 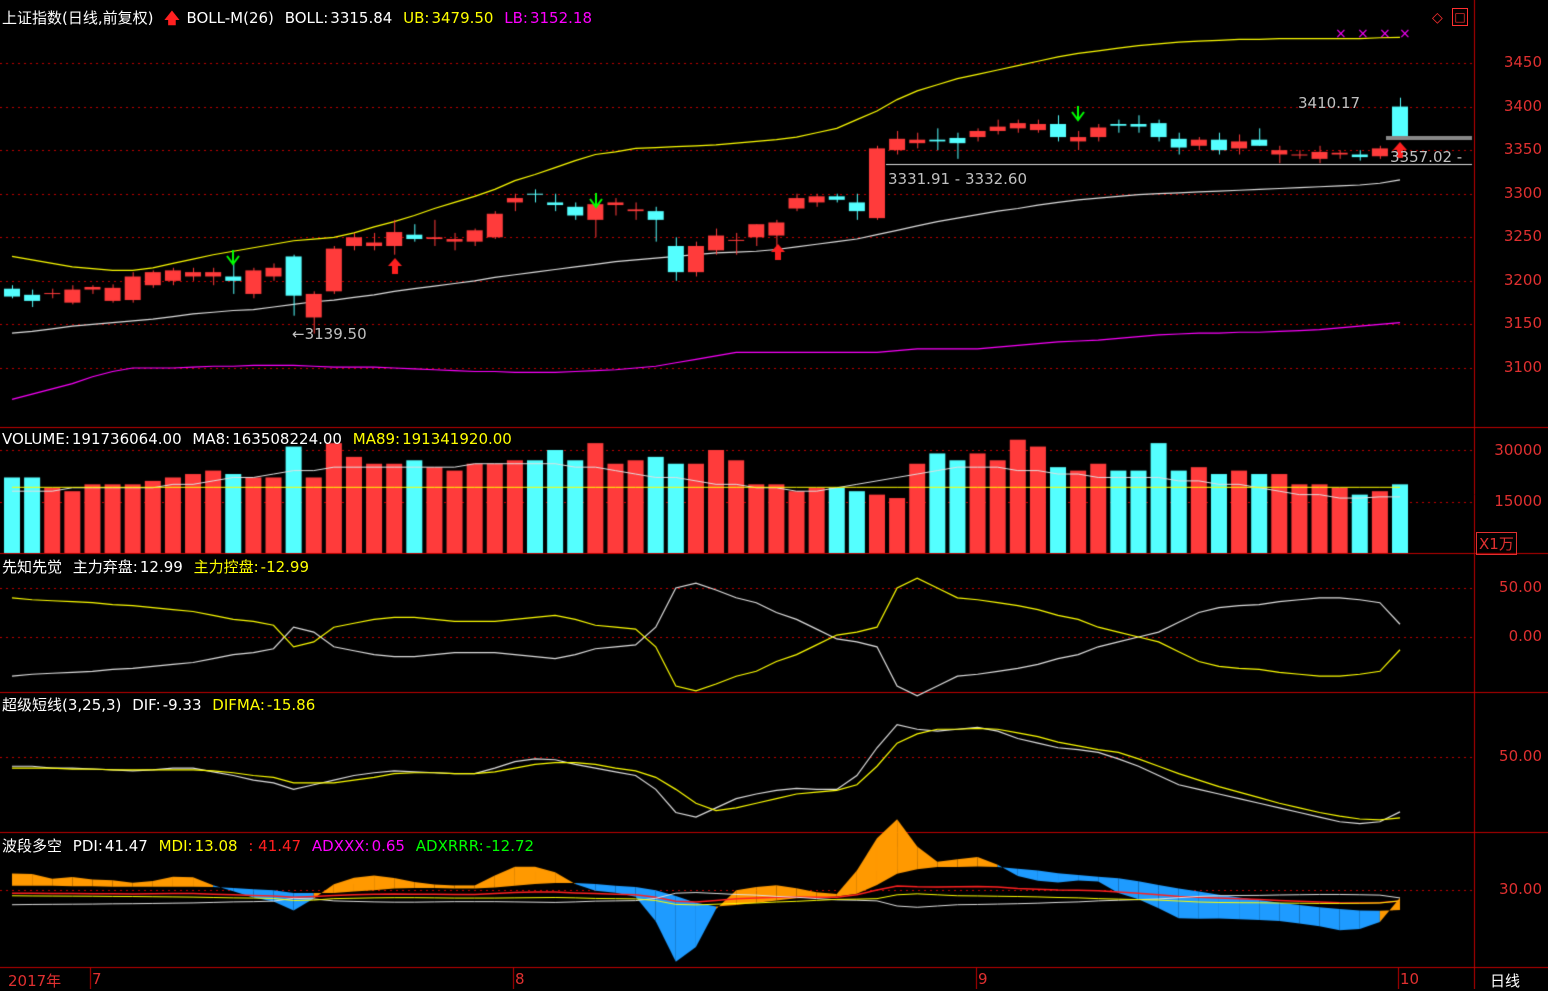 What do you see at coordinates (1520, 756) in the screenshot?
I see `panel4-tick-1: 50.00` at bounding box center [1520, 756].